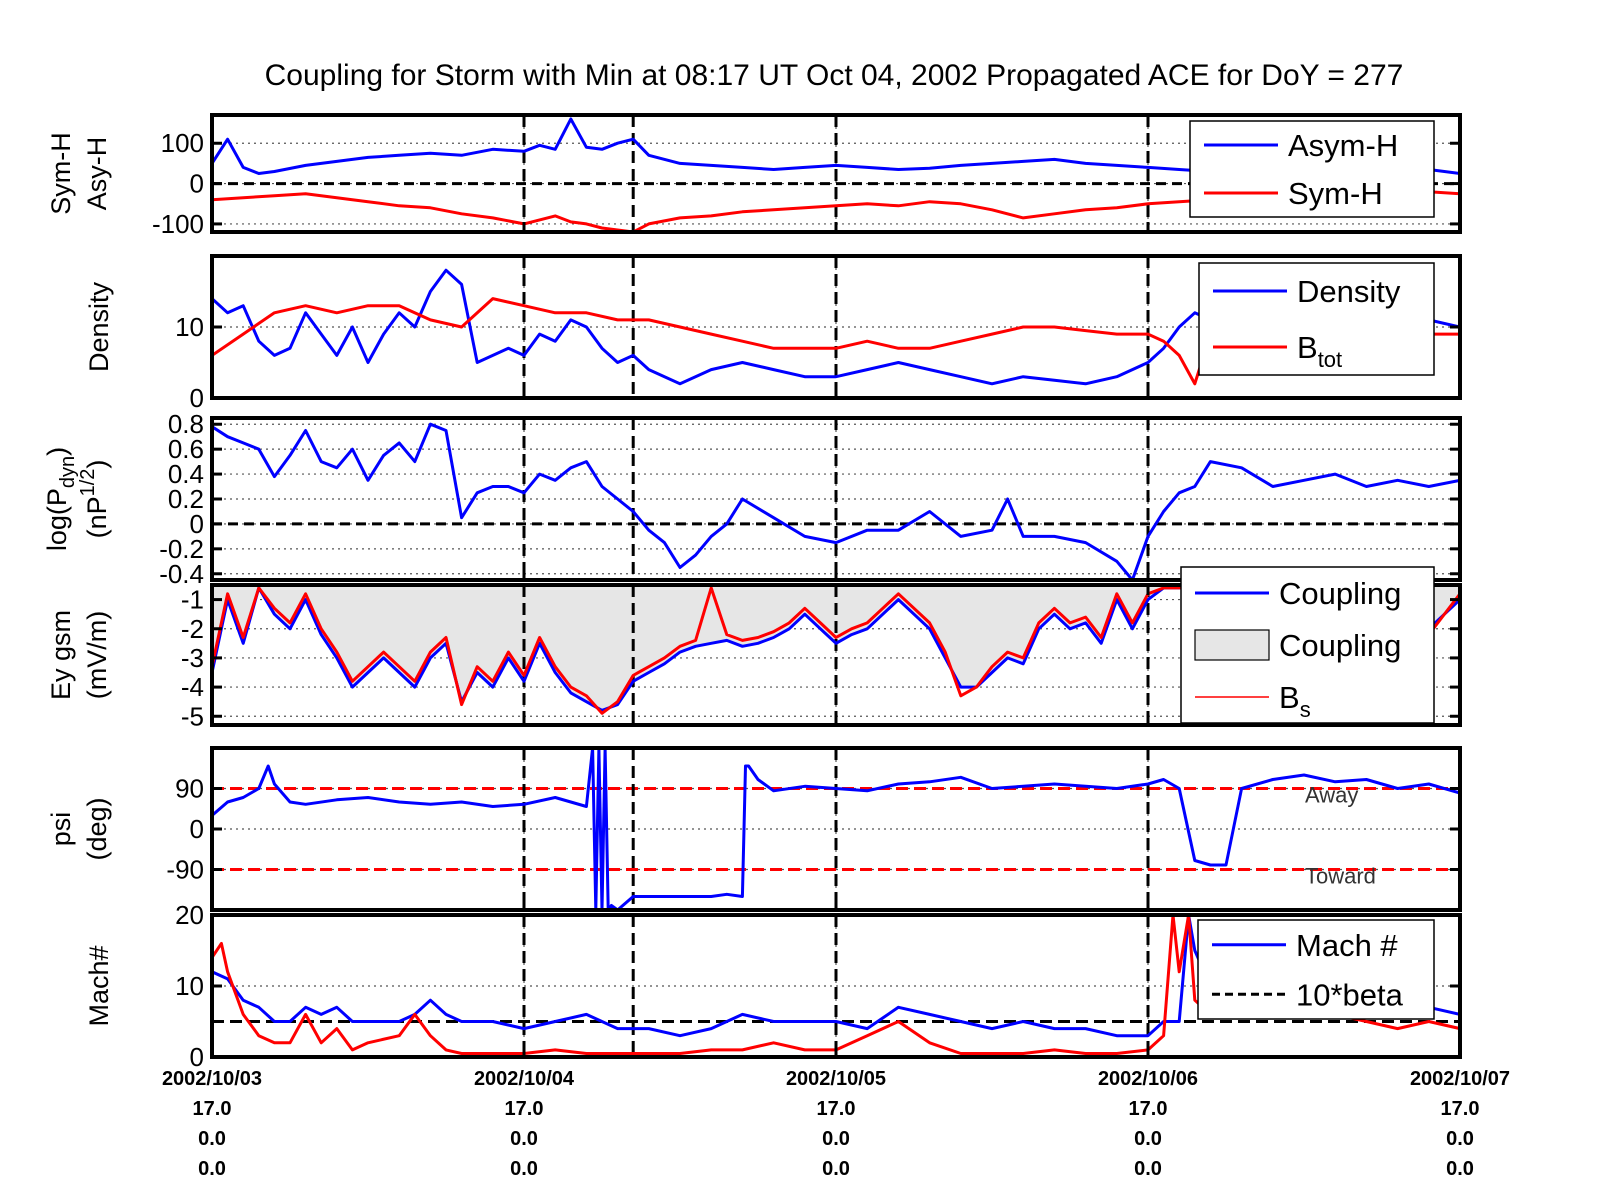 This screenshot has width=1601, height=1200. What do you see at coordinates (99, 985) in the screenshot?
I see `y-axis-label: Mach#` at bounding box center [99, 985].